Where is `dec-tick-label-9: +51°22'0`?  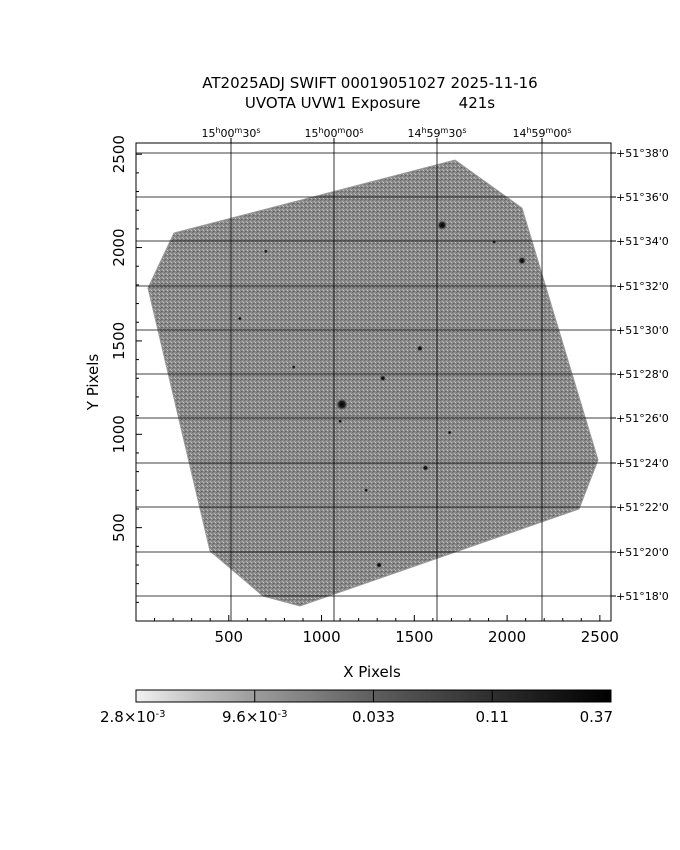
dec-tick-label-9: +51°22'0 is located at coordinates (642, 507).